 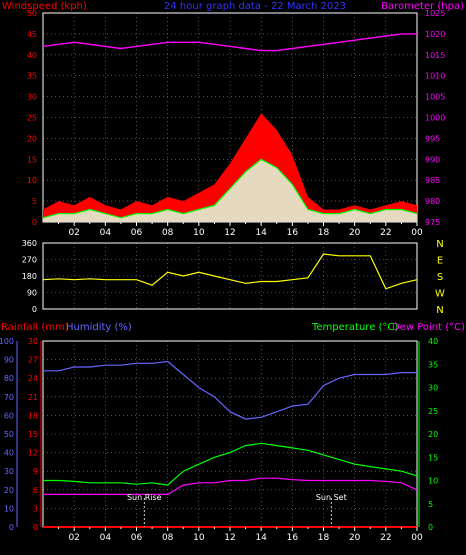 I want to click on rainfall-axis-label: 15, so click(x=33, y=434).